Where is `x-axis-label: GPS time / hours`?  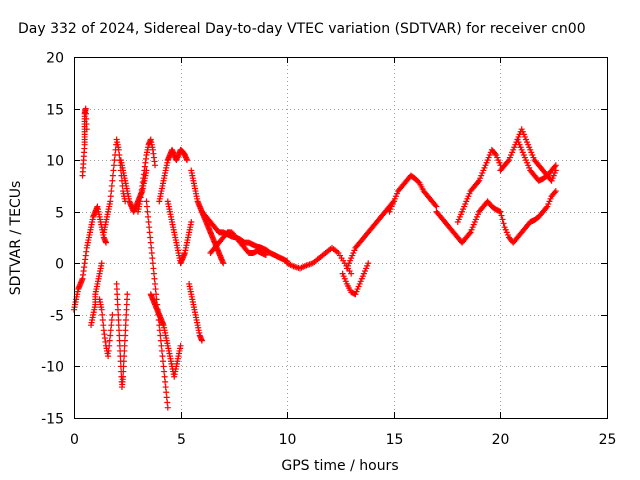
x-axis-label: GPS time / hours is located at coordinates (339, 466).